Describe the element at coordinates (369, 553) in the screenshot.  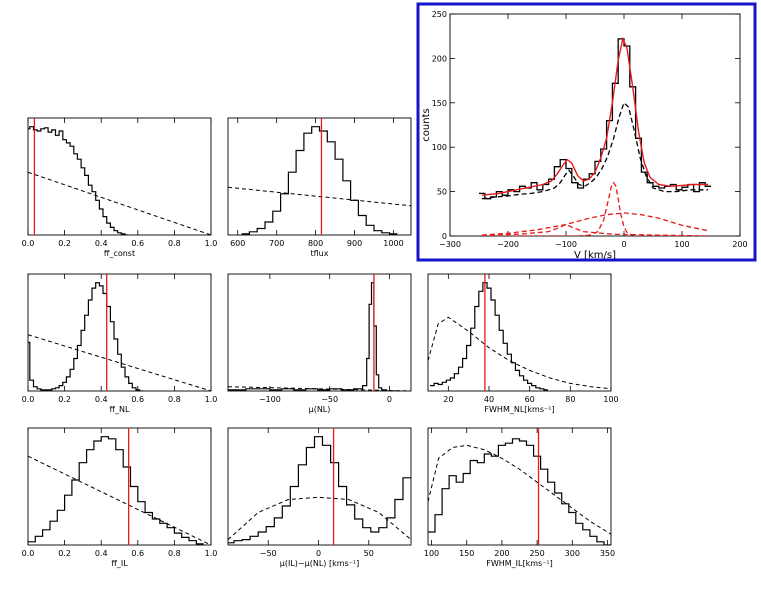
I see `x-tick-label: 50` at that location.